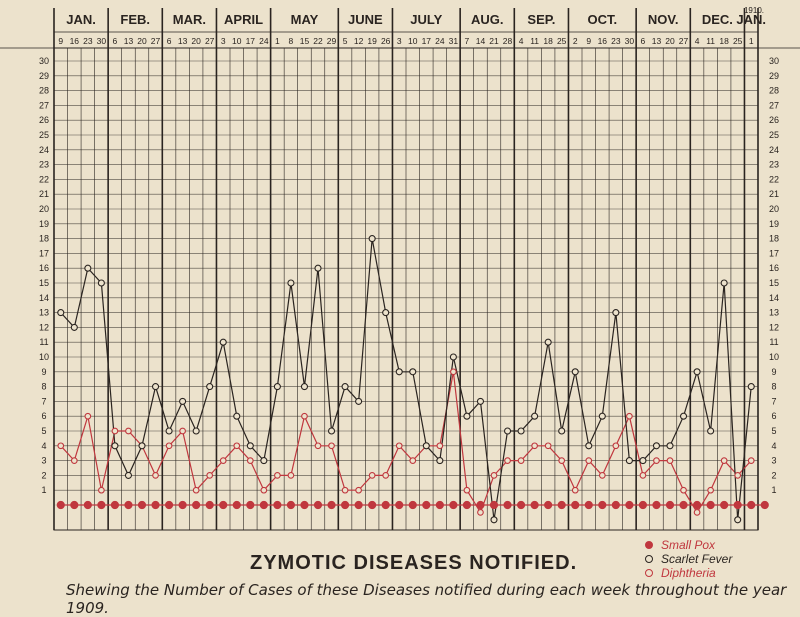 The height and width of the screenshot is (617, 800). I want to click on y-tick-label-right: 23, so click(774, 165).